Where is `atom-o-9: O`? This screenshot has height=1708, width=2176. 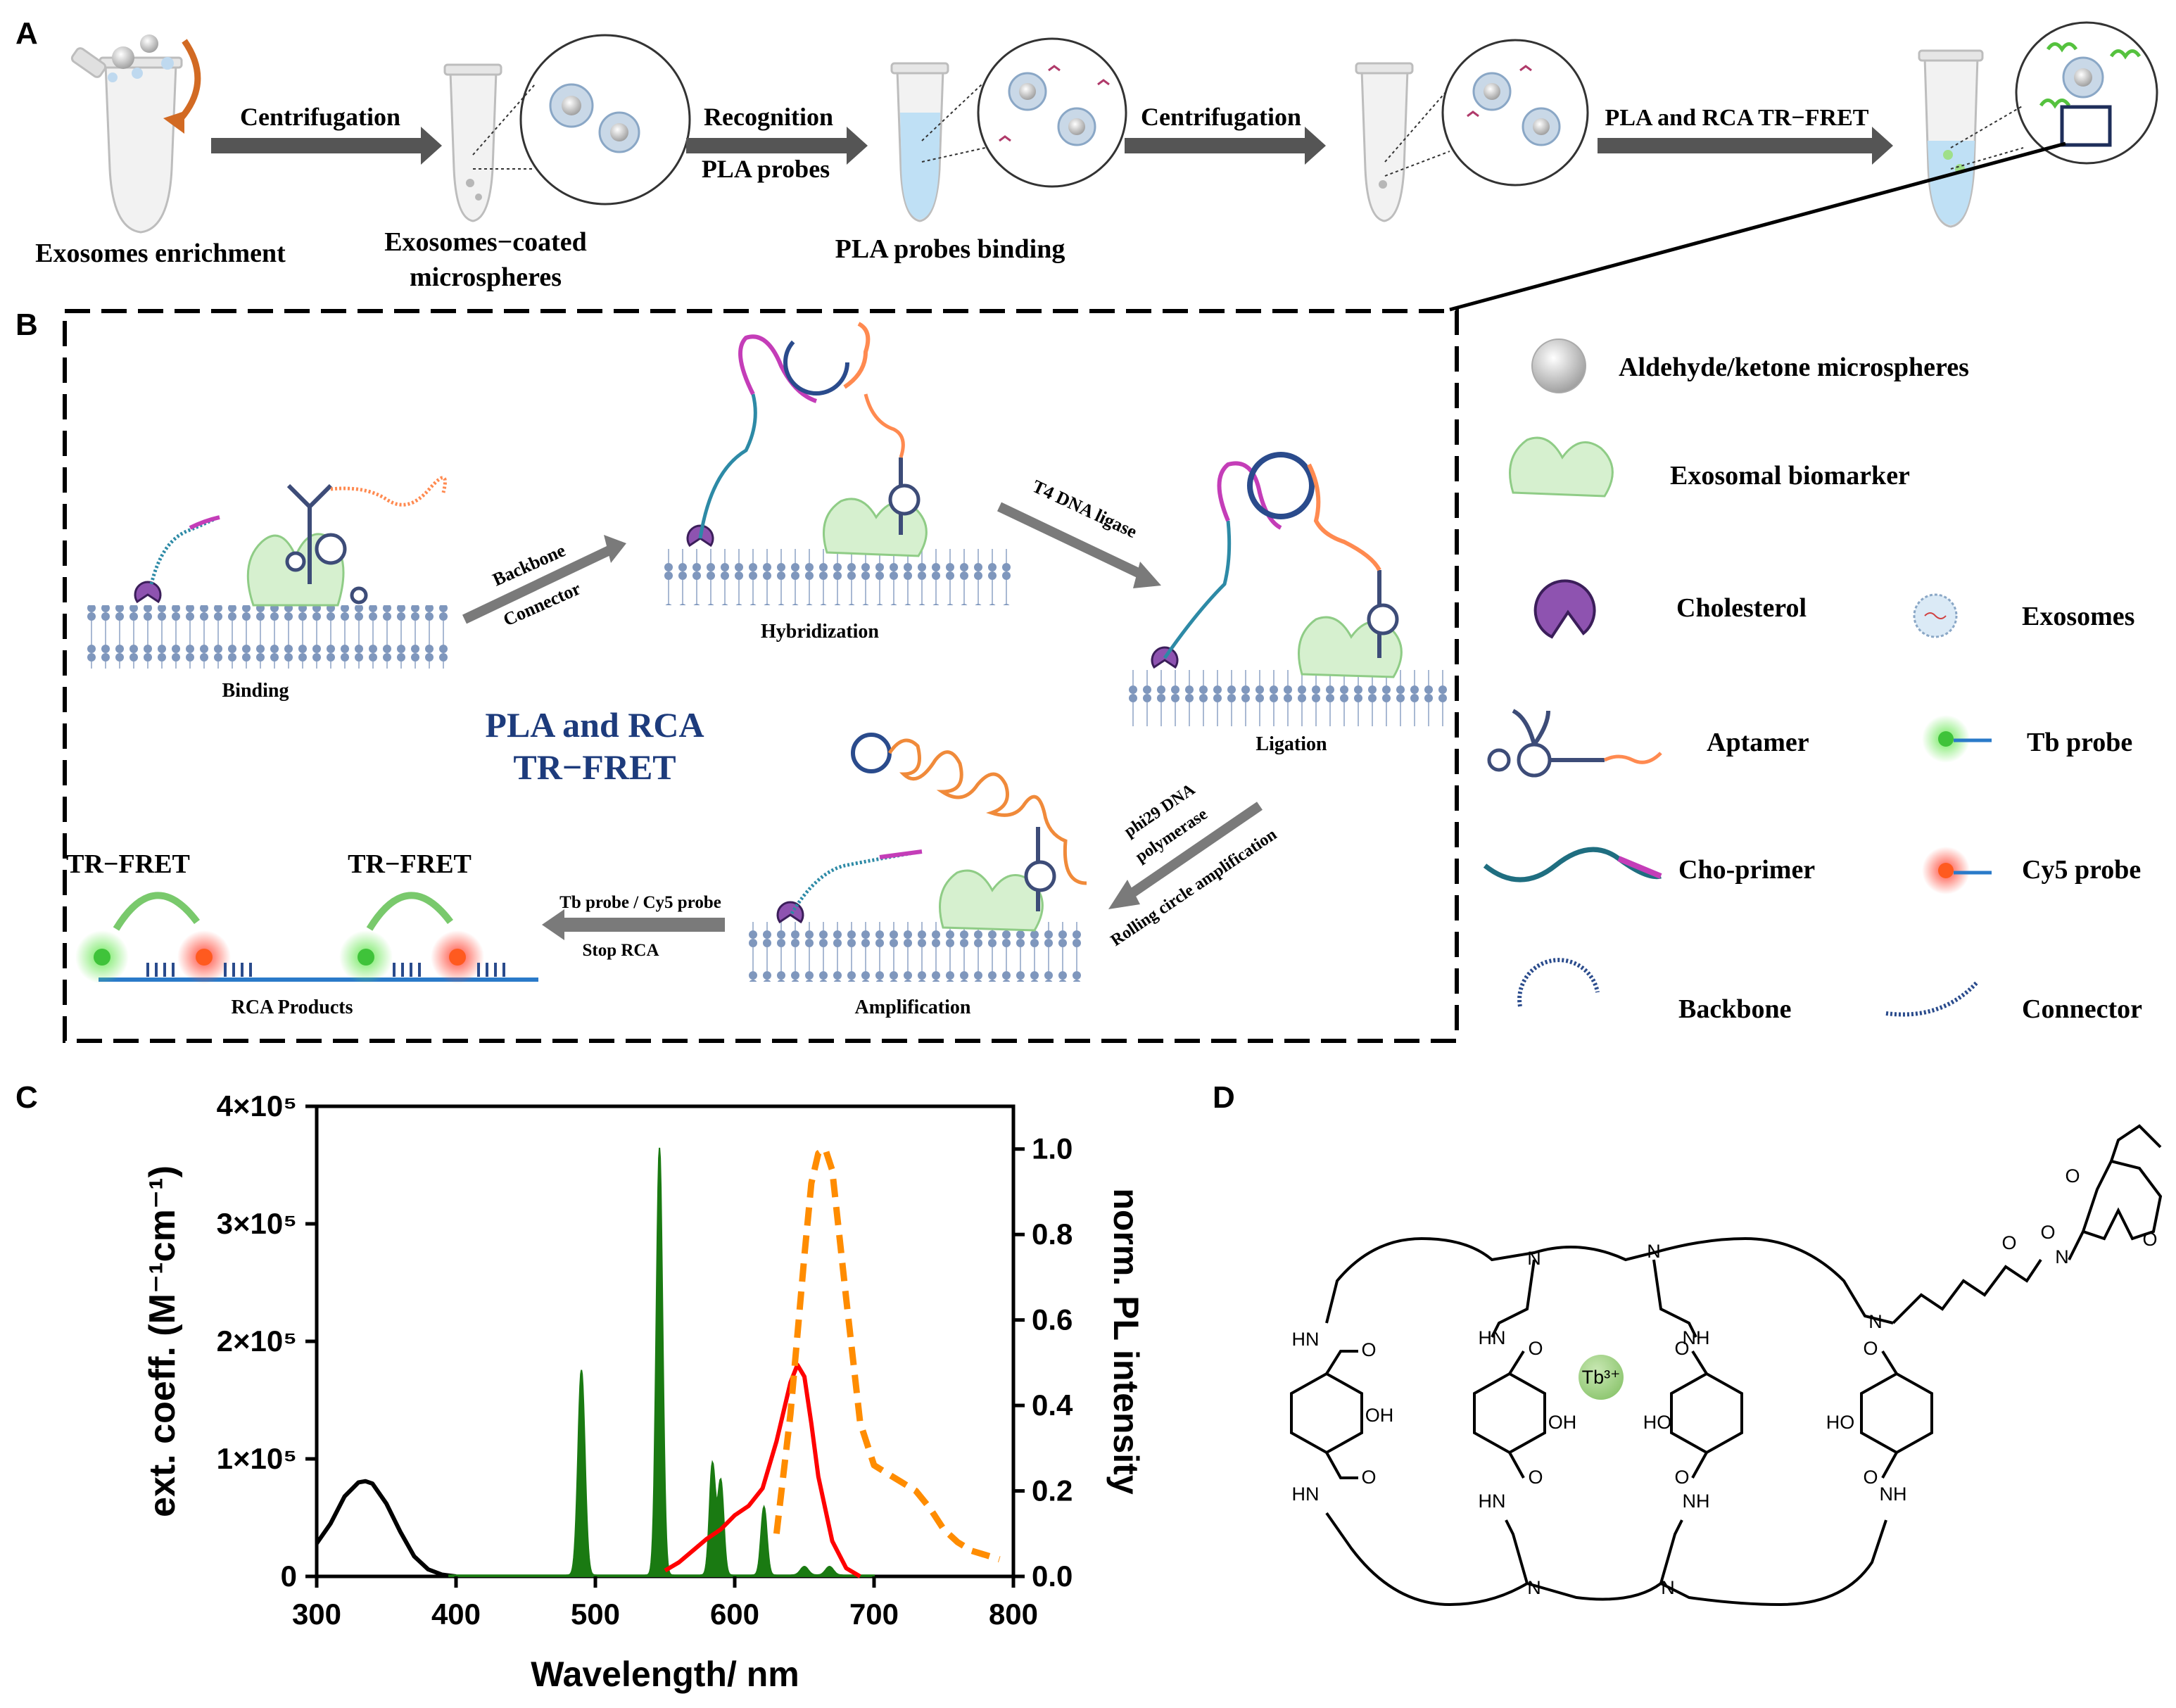 atom-o-9: O is located at coordinates (2047, 1232).